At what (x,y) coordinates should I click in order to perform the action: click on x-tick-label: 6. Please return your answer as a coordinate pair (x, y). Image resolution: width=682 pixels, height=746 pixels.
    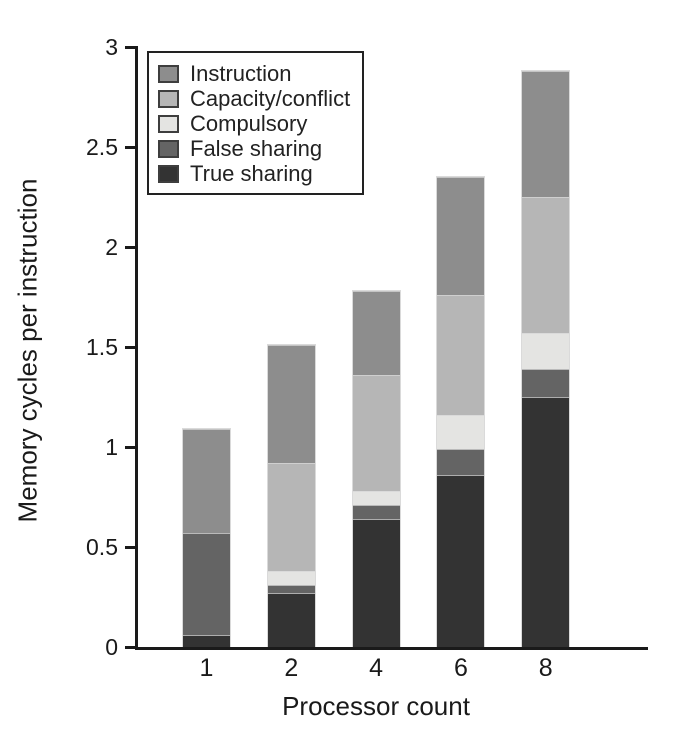
    Looking at the image, I should click on (460, 668).